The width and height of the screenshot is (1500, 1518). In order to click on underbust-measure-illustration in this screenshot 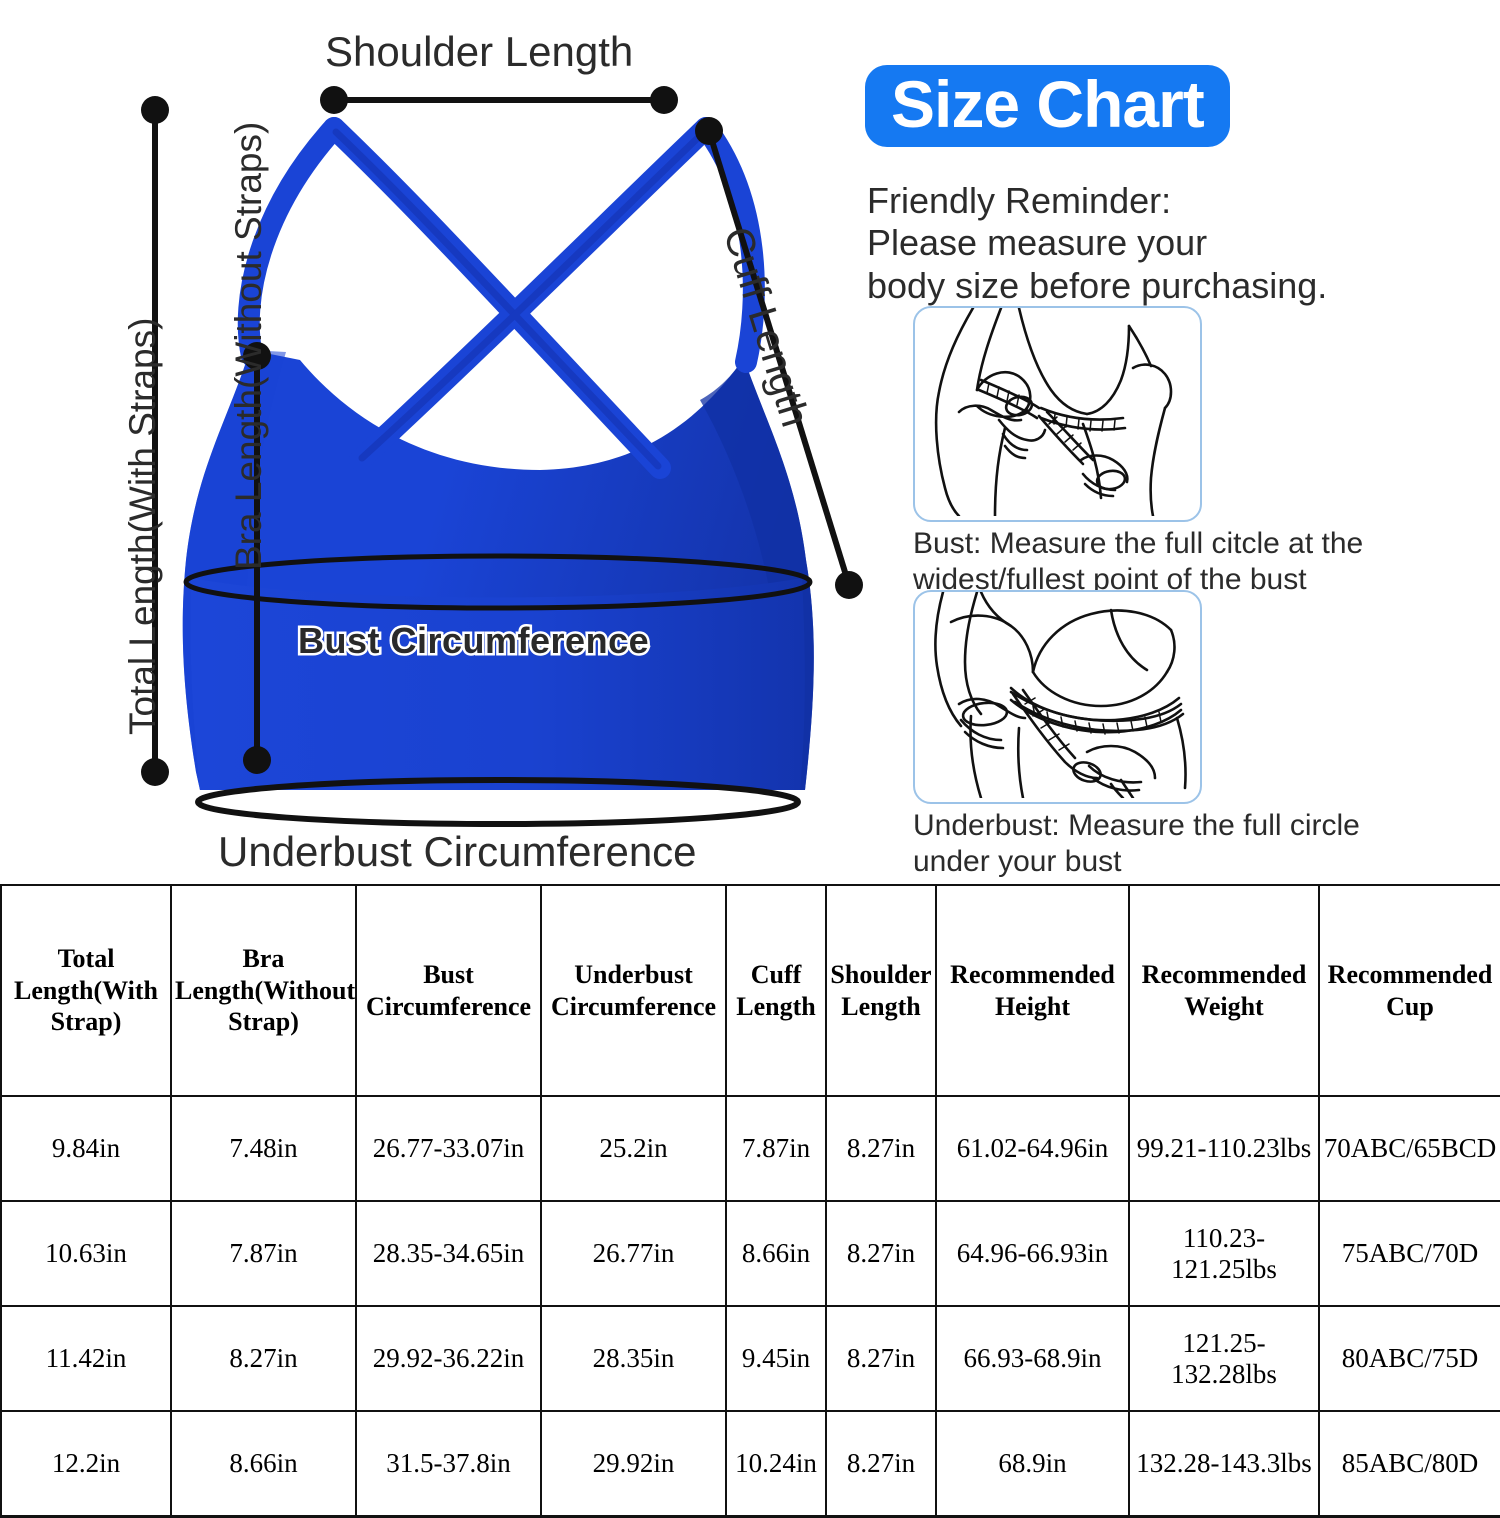, I will do `click(1057, 697)`.